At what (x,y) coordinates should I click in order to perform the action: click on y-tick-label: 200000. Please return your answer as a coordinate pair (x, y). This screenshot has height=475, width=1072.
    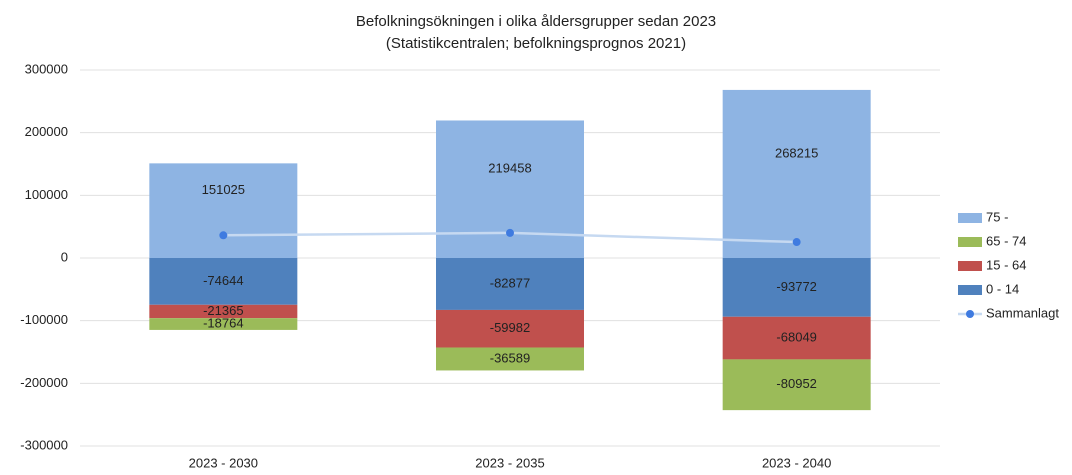
    Looking at the image, I should click on (46, 131).